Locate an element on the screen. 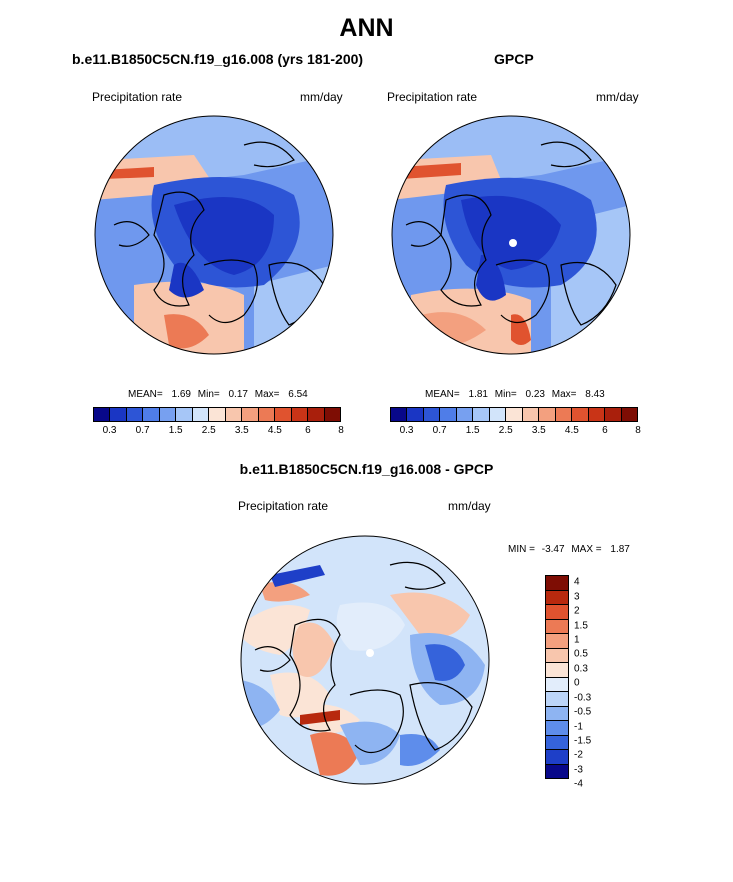 This screenshot has width=733, height=882. panel1-colorbar-tick-label: 6 is located at coordinates (308, 430).